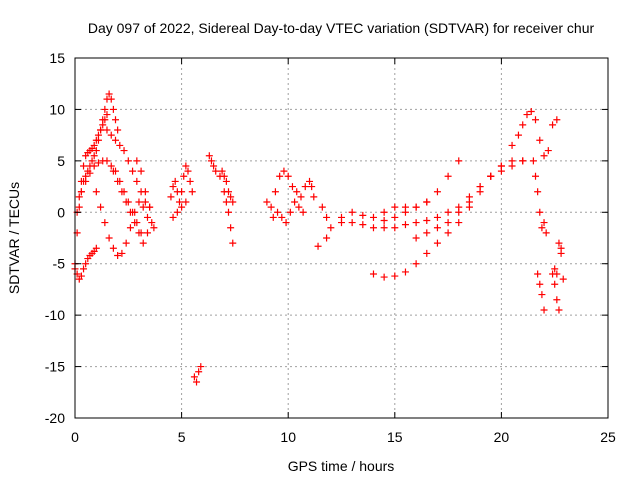 The width and height of the screenshot is (640, 480). I want to click on series-band-12-15h-mid, so click(400, 191).